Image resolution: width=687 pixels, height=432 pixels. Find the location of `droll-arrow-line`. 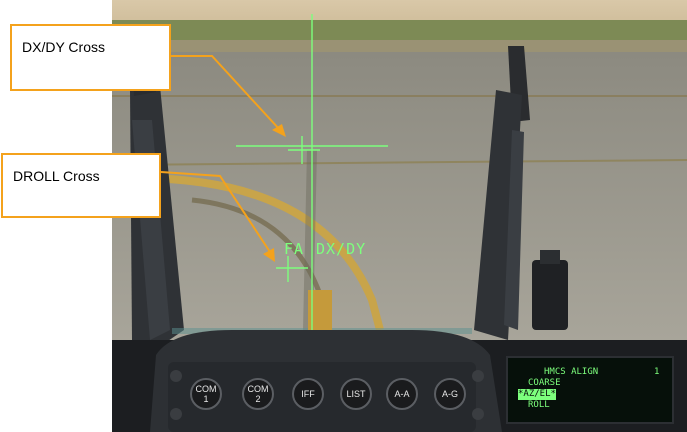

droll-arrow-line is located at coordinates (215, 212).